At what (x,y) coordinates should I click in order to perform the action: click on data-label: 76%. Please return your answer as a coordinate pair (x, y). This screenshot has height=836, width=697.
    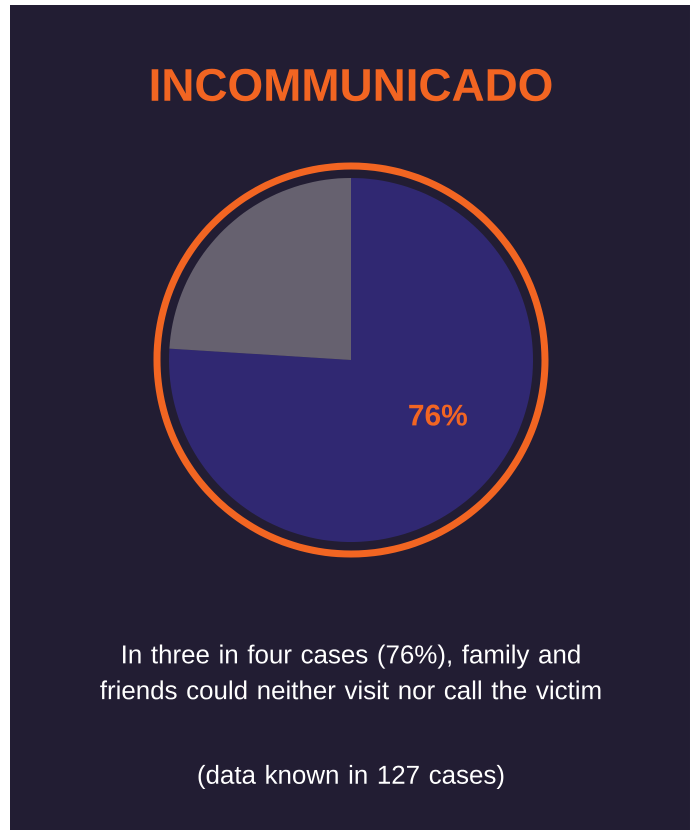
    Looking at the image, I should click on (438, 415).